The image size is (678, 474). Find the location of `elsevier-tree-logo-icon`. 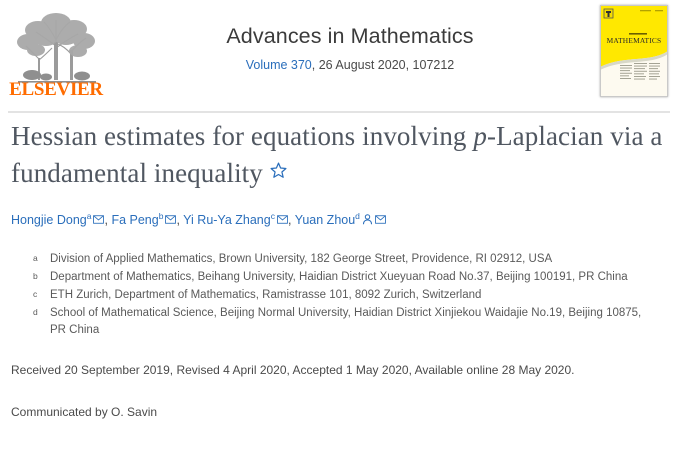

elsevier-tree-logo-icon is located at coordinates (56, 54).